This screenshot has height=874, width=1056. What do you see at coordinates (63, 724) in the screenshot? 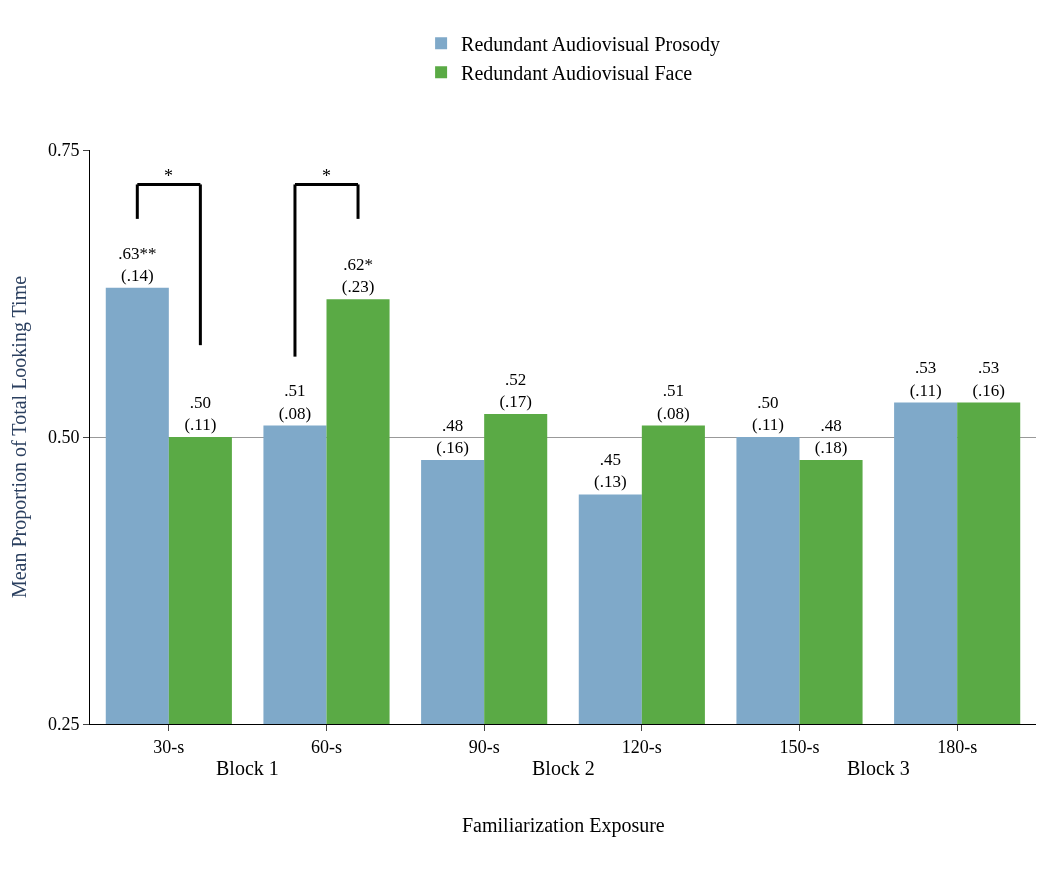
I see `y-tick-label: 0.25` at bounding box center [63, 724].